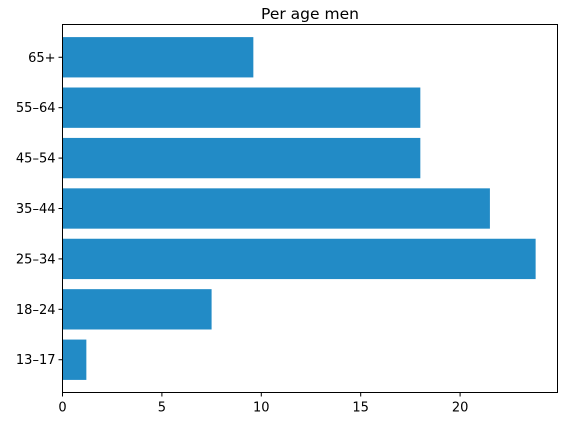  Describe the element at coordinates (36, 209) in the screenshot. I see `y-tick-label: 35–44` at that location.